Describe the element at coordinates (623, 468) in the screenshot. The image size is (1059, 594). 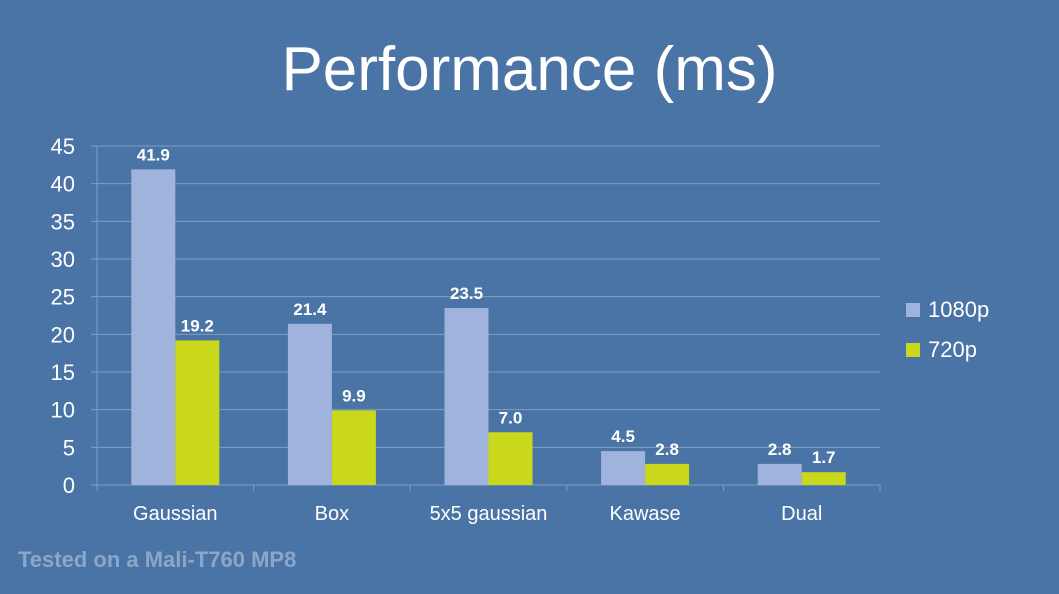
I see `bar-1080p-kawase` at that location.